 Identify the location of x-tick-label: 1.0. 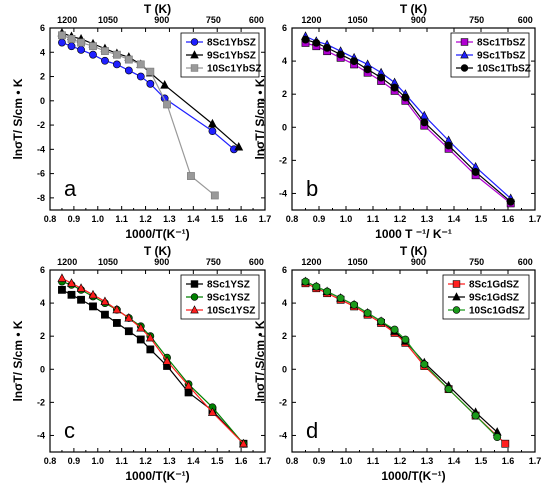
(98, 461).